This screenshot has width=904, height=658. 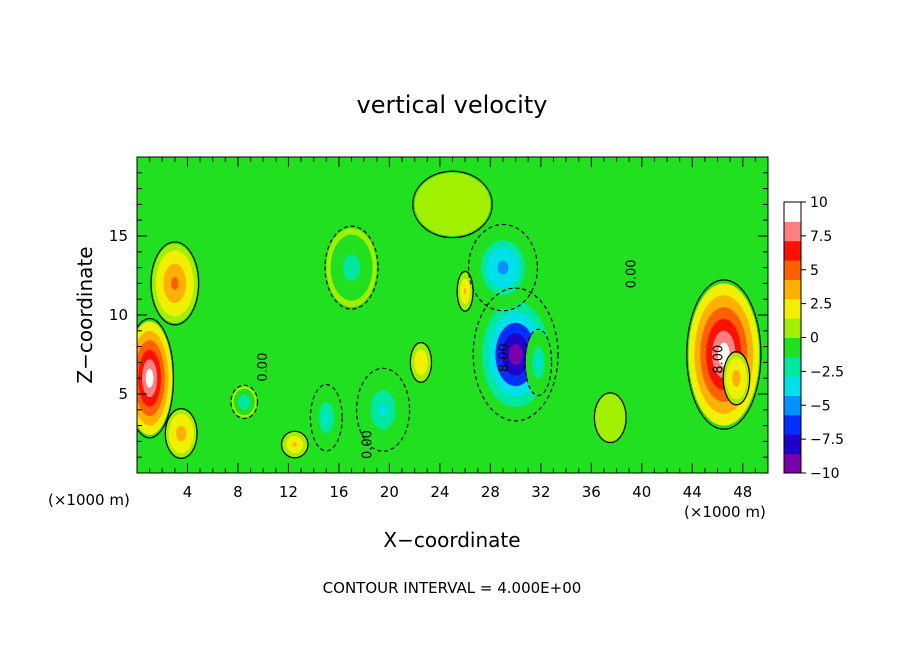 I want to click on y-tick-label-10: 10, so click(x=118, y=315).